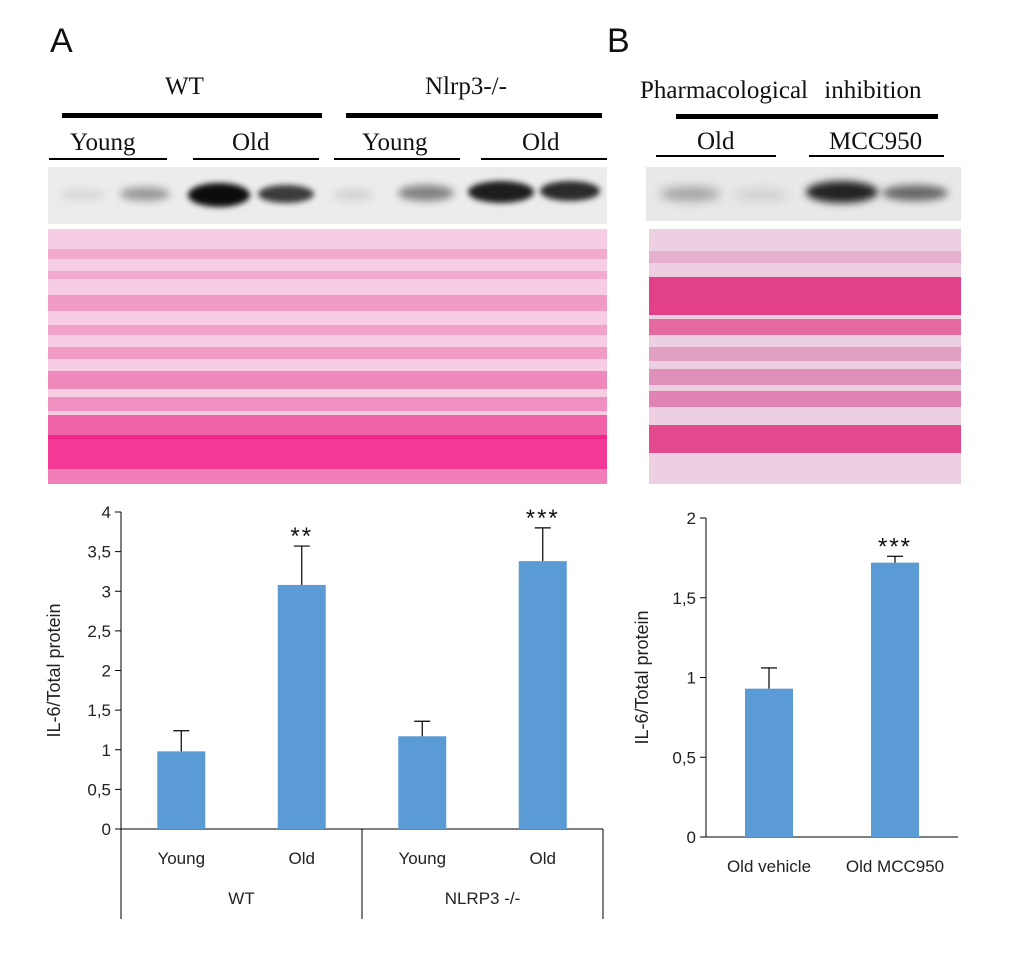  What do you see at coordinates (716, 141) in the screenshot?
I see `subgroup-label-old: Old` at bounding box center [716, 141].